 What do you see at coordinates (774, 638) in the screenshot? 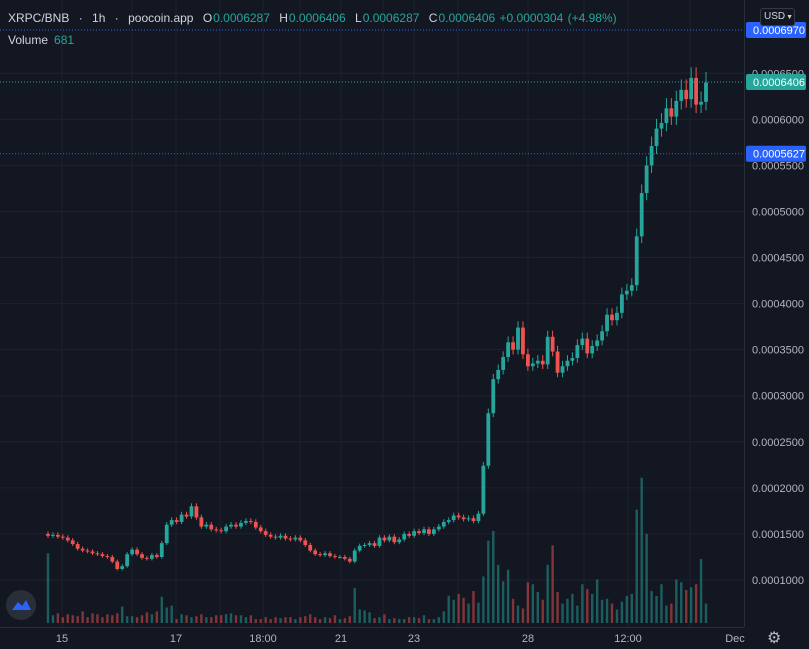
I see `gear-icon: ⚙` at bounding box center [774, 638].